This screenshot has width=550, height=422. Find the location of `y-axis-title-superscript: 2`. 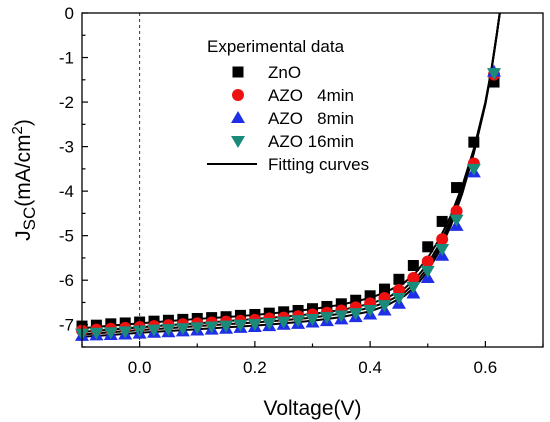

y-axis-title-superscript: 2 is located at coordinates (17, 130).